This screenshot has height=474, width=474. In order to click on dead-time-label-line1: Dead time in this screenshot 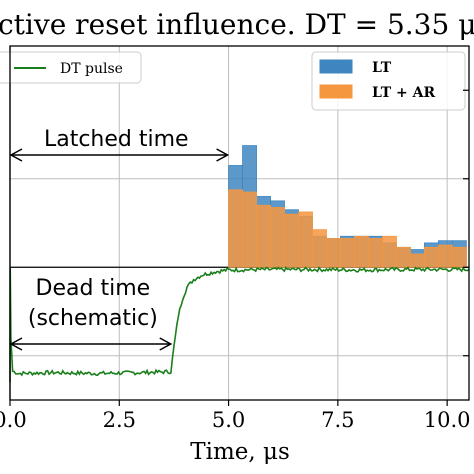, I will do `click(93, 288)`.